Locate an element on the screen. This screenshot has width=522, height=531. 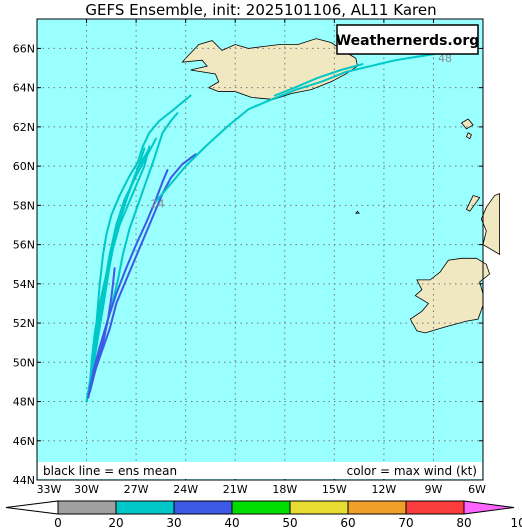
forecast-hour-label: 24 is located at coordinates (158, 203).